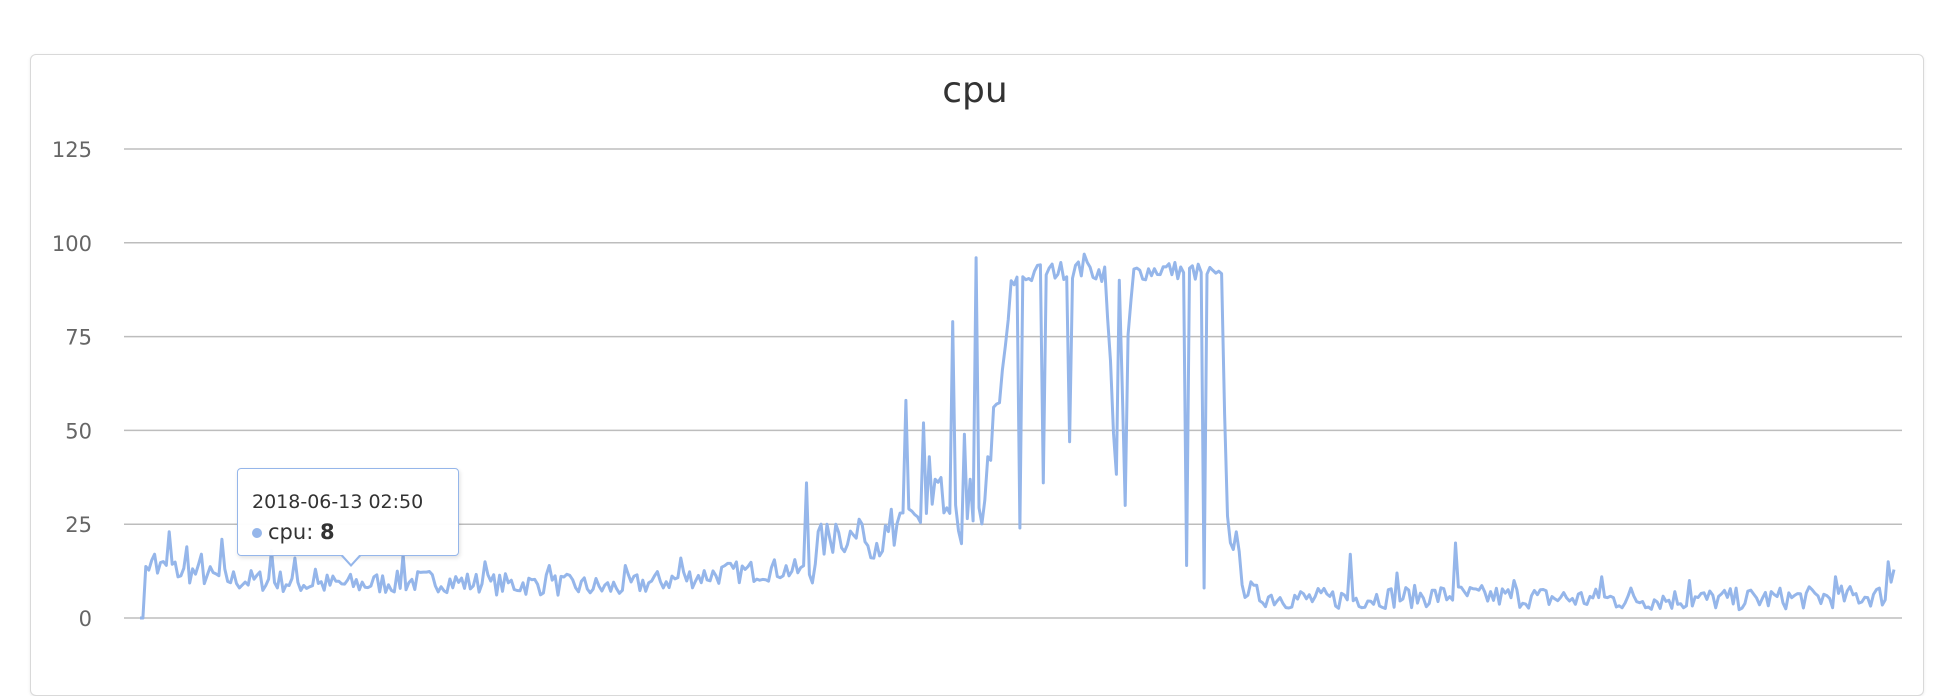 The width and height of the screenshot is (1942, 696). What do you see at coordinates (348, 517) in the screenshot?
I see `data-tooltip: 2018-06-13 02:50 cpu: 8` at bounding box center [348, 517].